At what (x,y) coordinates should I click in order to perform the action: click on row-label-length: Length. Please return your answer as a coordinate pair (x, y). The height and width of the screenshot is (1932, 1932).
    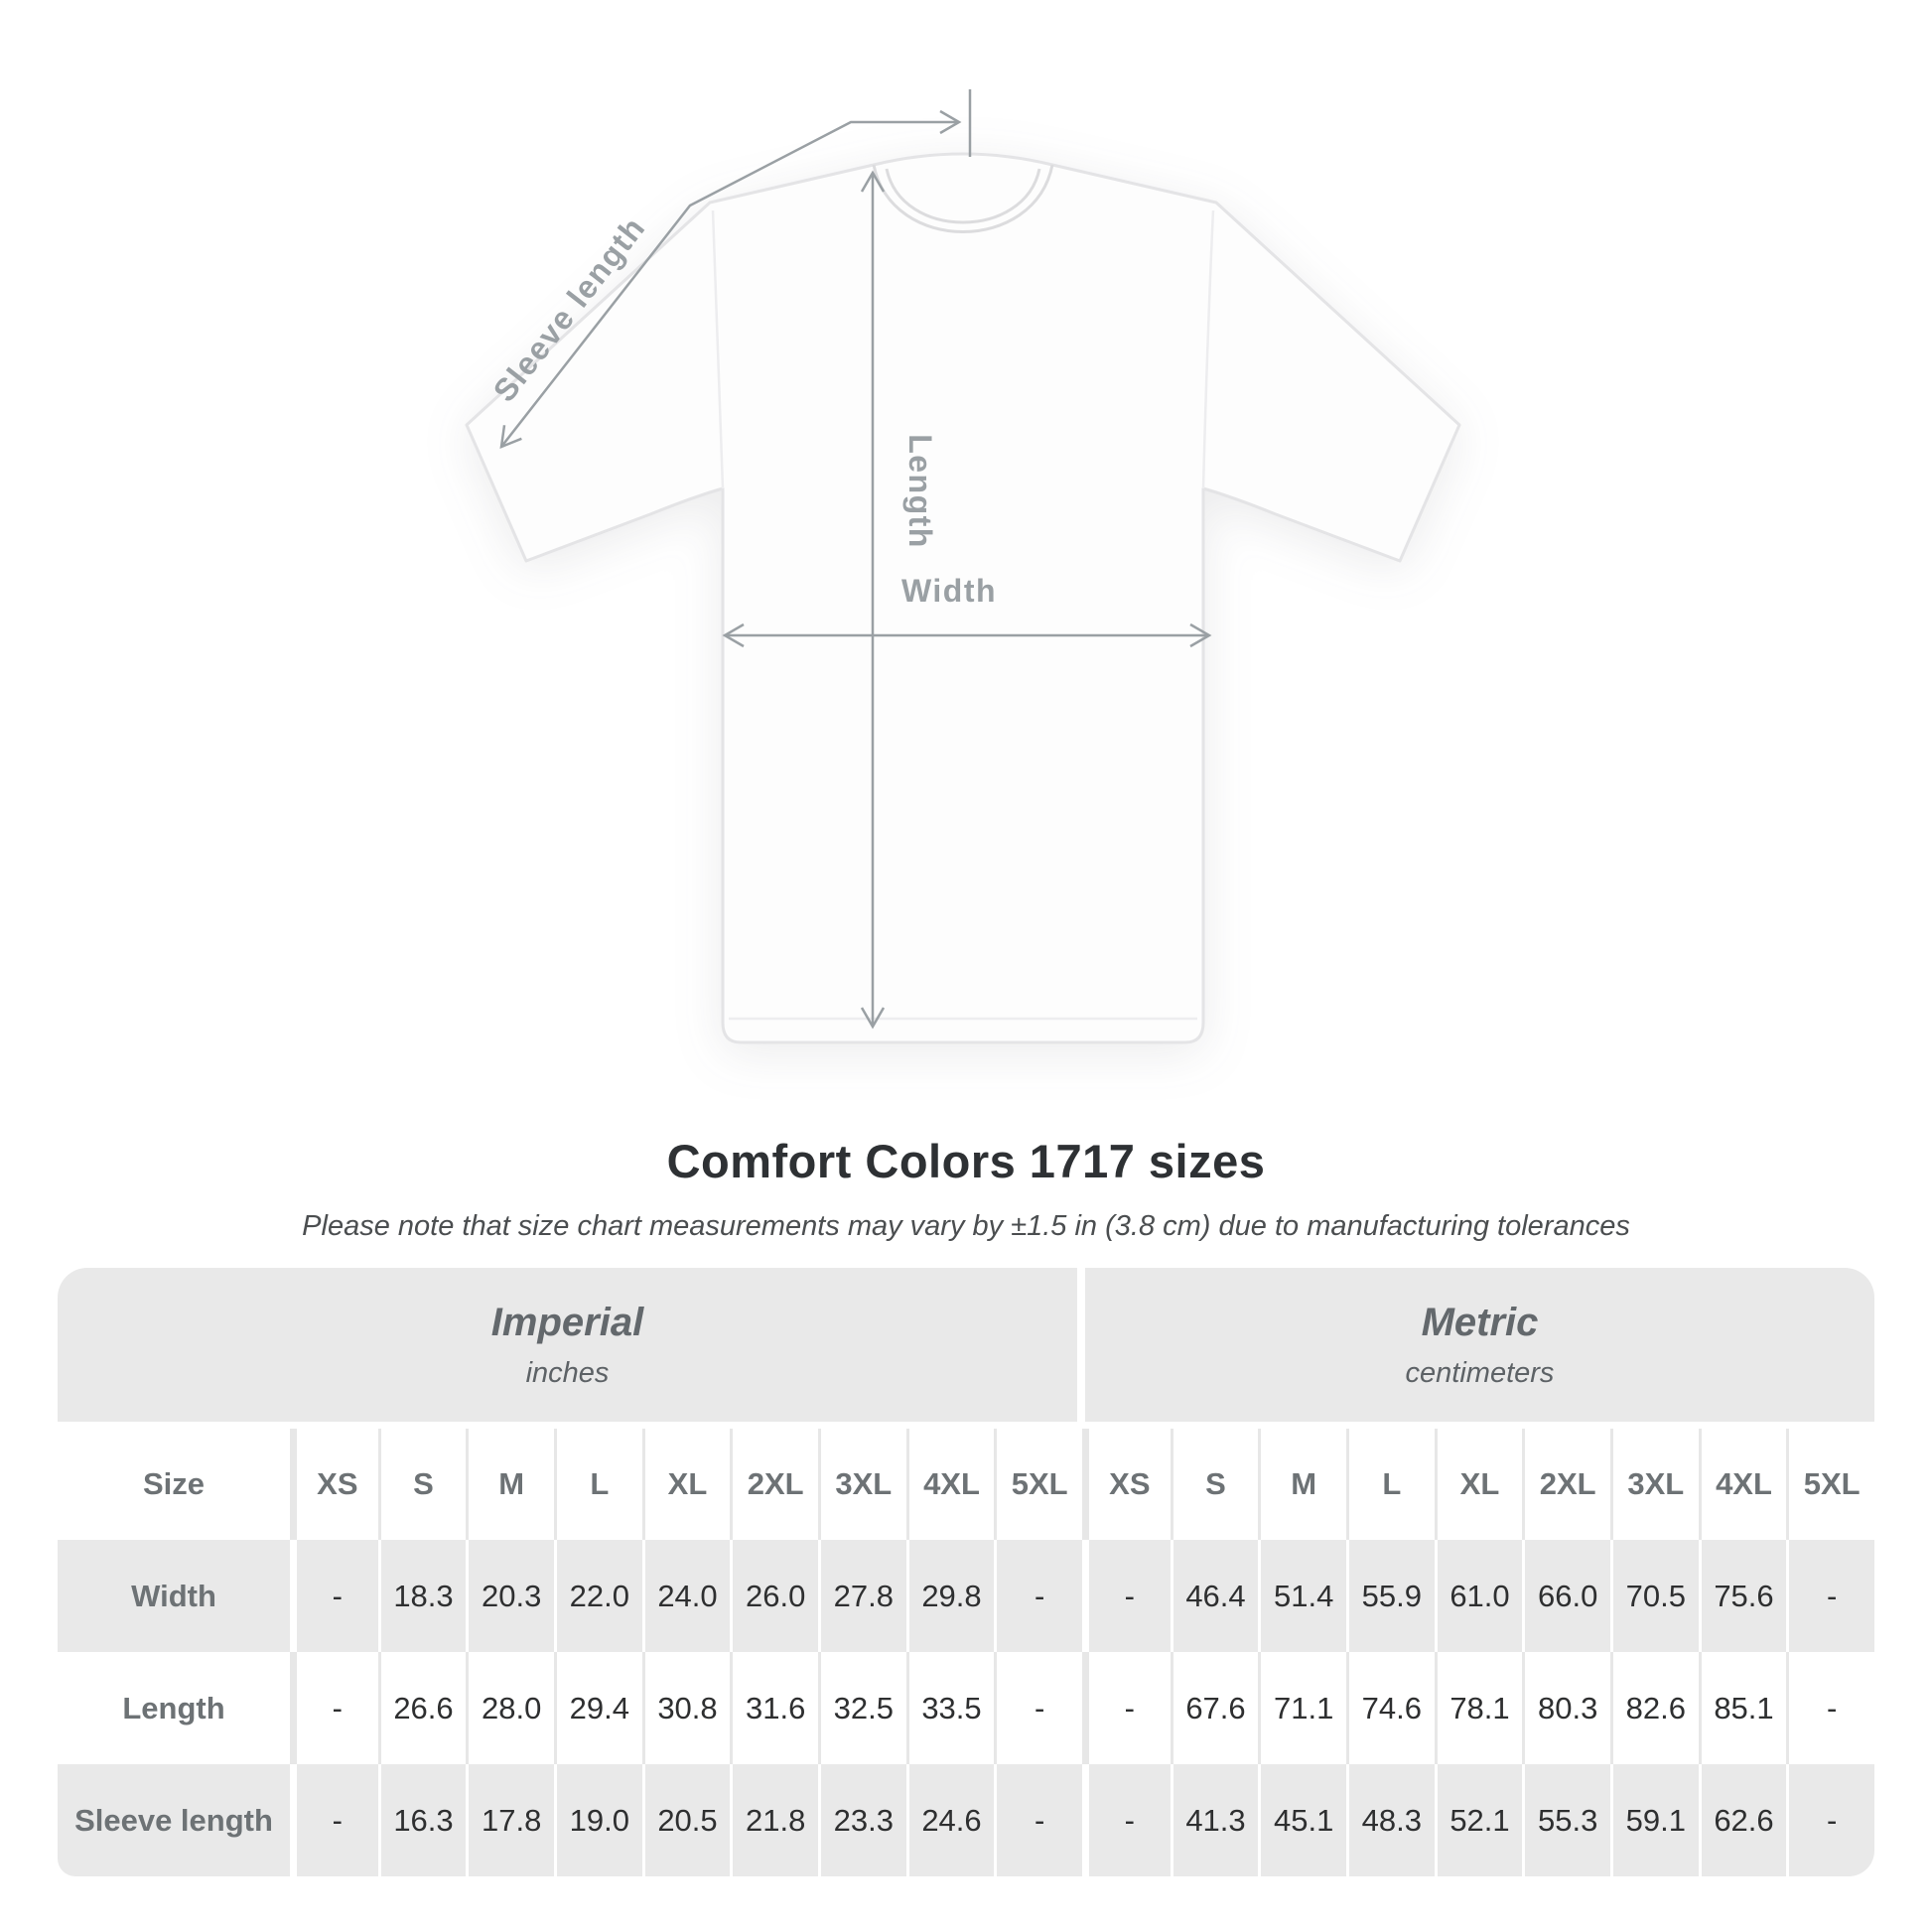
    Looking at the image, I should click on (174, 1708).